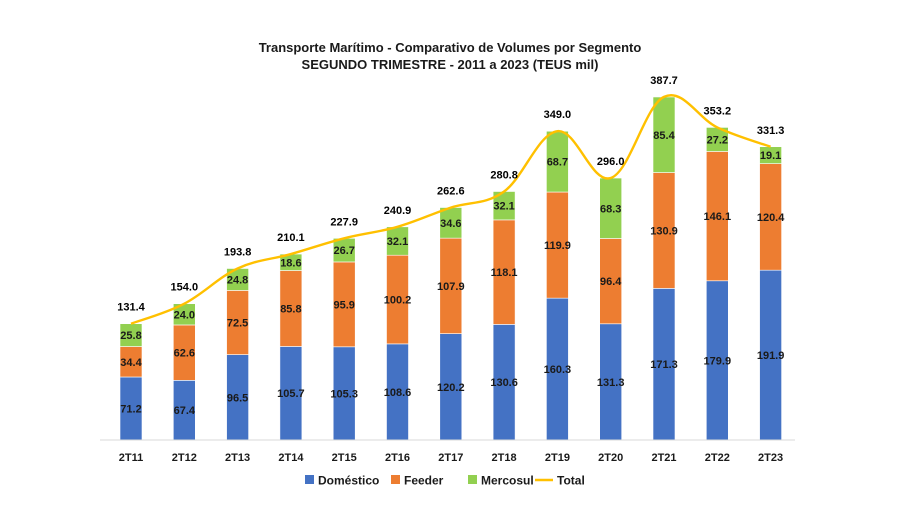 This screenshot has height=530, width=900. I want to click on data-label-feeder-2T12: 62.6, so click(184, 354).